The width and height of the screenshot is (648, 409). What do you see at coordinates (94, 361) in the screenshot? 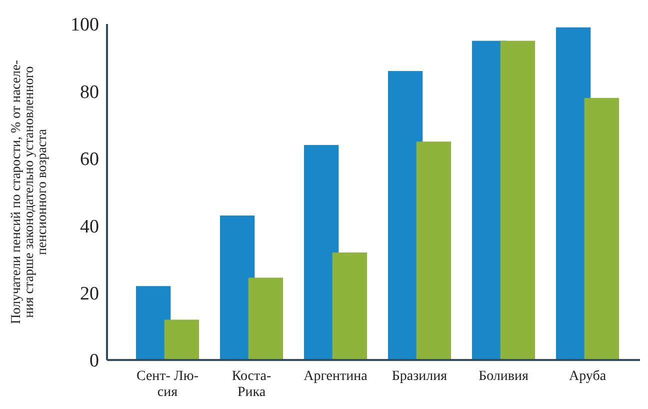
I see `y-tick-label: 0` at bounding box center [94, 361].